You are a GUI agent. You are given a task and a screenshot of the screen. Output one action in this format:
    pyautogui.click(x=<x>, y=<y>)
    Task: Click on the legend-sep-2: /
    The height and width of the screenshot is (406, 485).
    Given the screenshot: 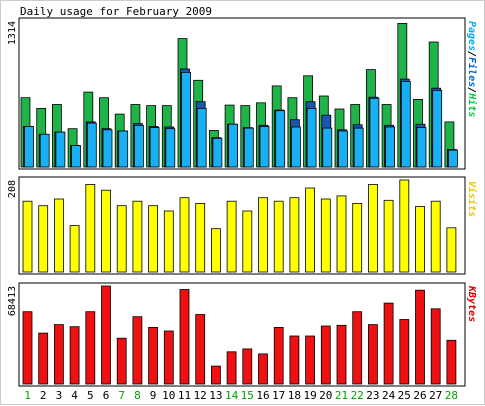 What is the action you would take?
    pyautogui.click(x=471, y=90)
    